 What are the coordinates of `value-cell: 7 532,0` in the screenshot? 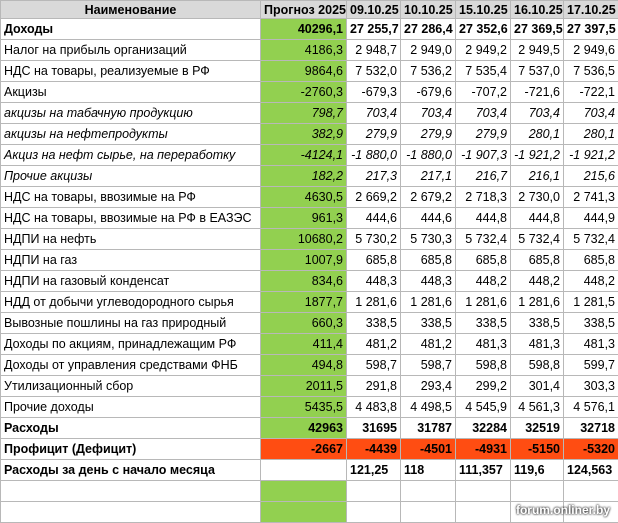 It's located at (374, 71).